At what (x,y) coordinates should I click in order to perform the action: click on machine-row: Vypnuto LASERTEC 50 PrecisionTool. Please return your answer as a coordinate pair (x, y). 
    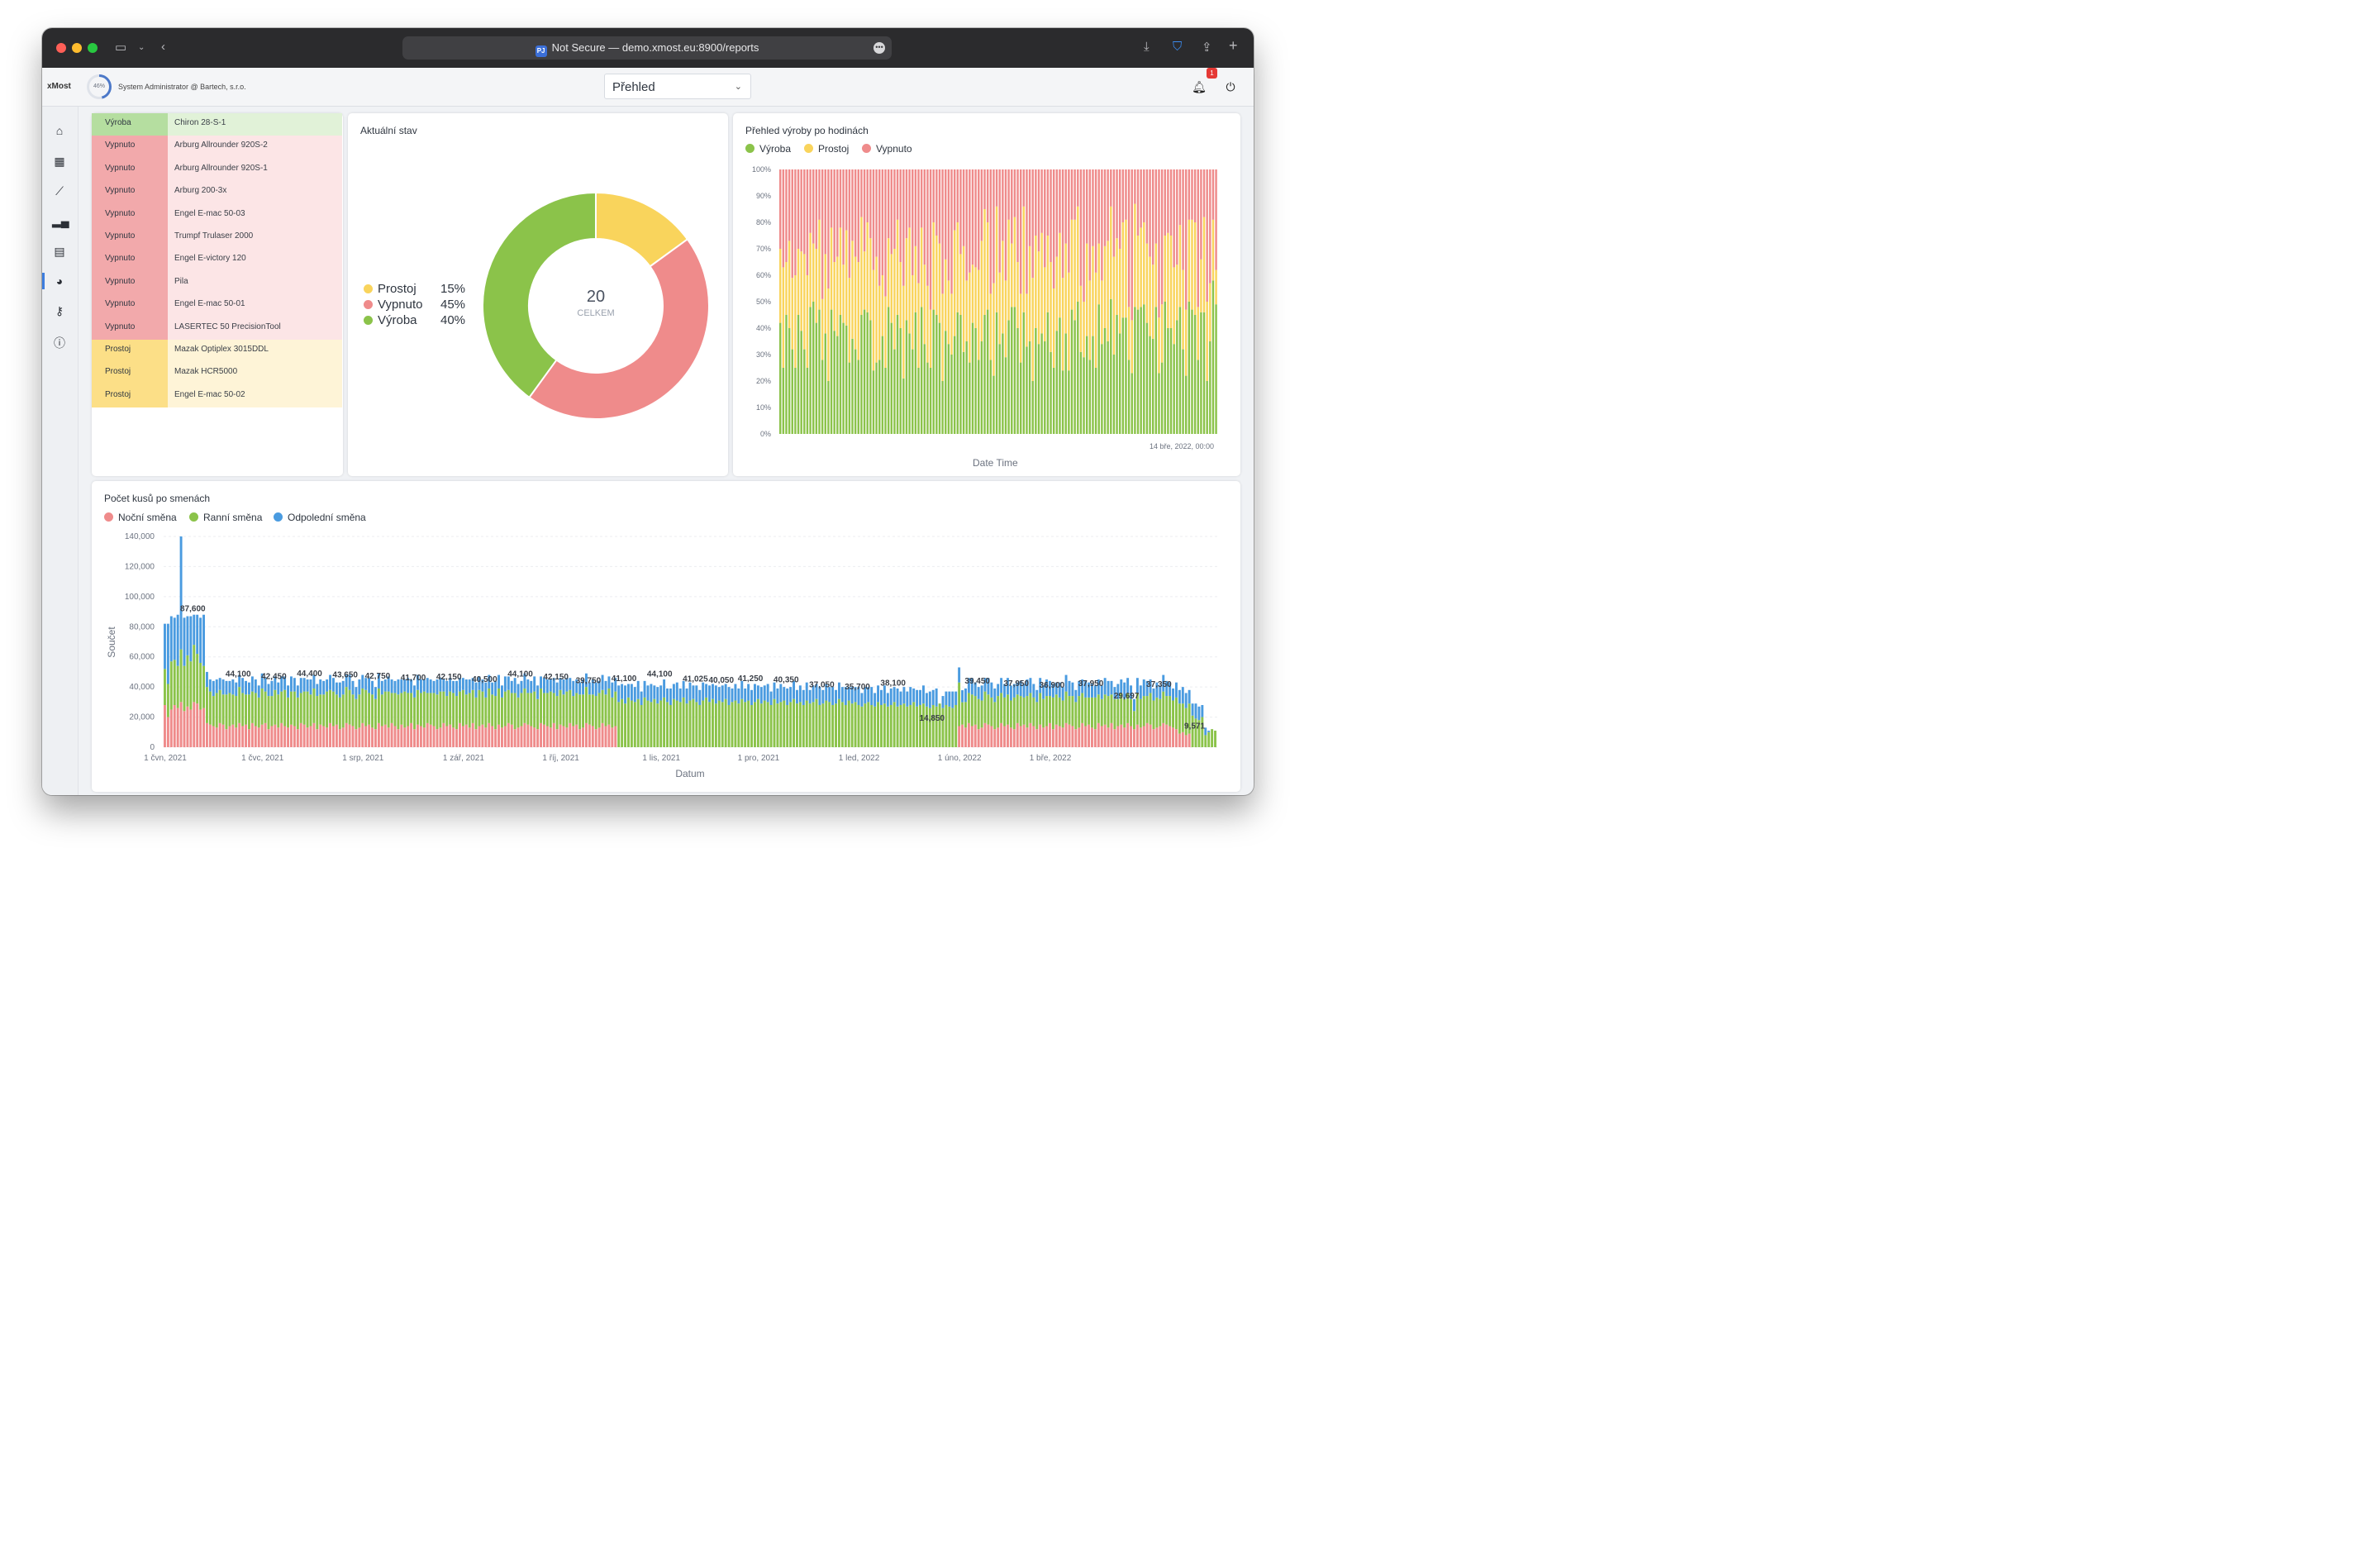
    Looking at the image, I should click on (217, 328).